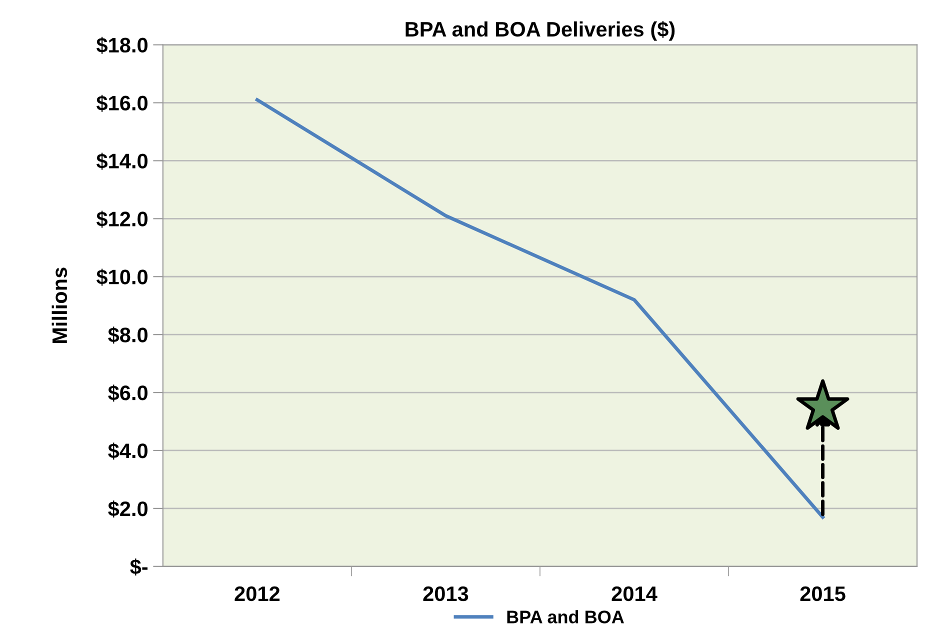 The height and width of the screenshot is (640, 931). I want to click on legend-label: BPA and BOA, so click(565, 617).